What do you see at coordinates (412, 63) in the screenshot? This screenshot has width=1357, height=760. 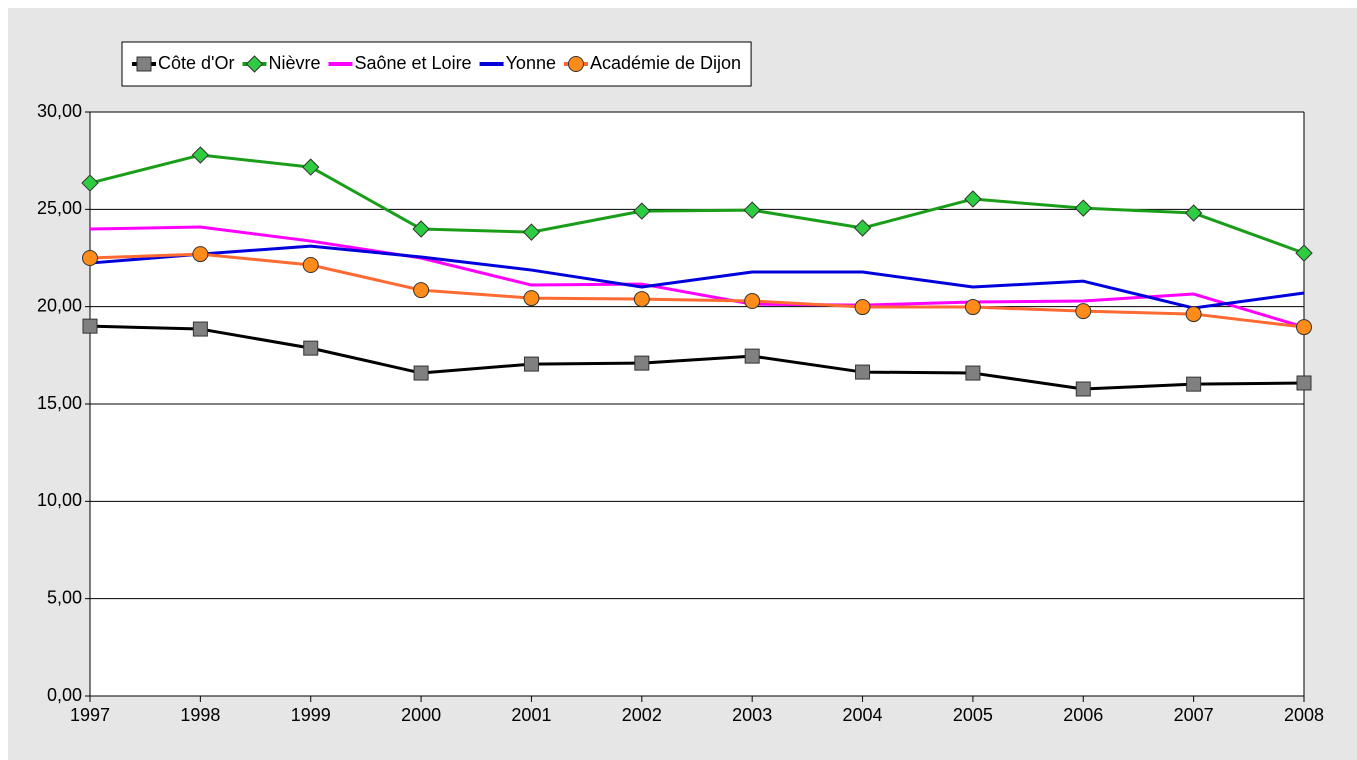 I see `legend-label: Saône et Loire` at bounding box center [412, 63].